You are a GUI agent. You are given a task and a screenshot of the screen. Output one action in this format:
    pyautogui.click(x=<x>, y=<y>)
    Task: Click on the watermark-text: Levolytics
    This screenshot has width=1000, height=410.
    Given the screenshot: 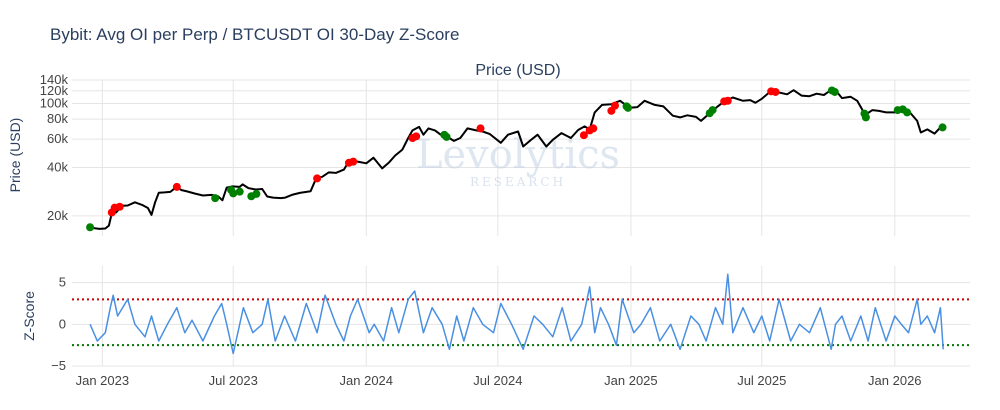 What is the action you would take?
    pyautogui.click(x=518, y=155)
    